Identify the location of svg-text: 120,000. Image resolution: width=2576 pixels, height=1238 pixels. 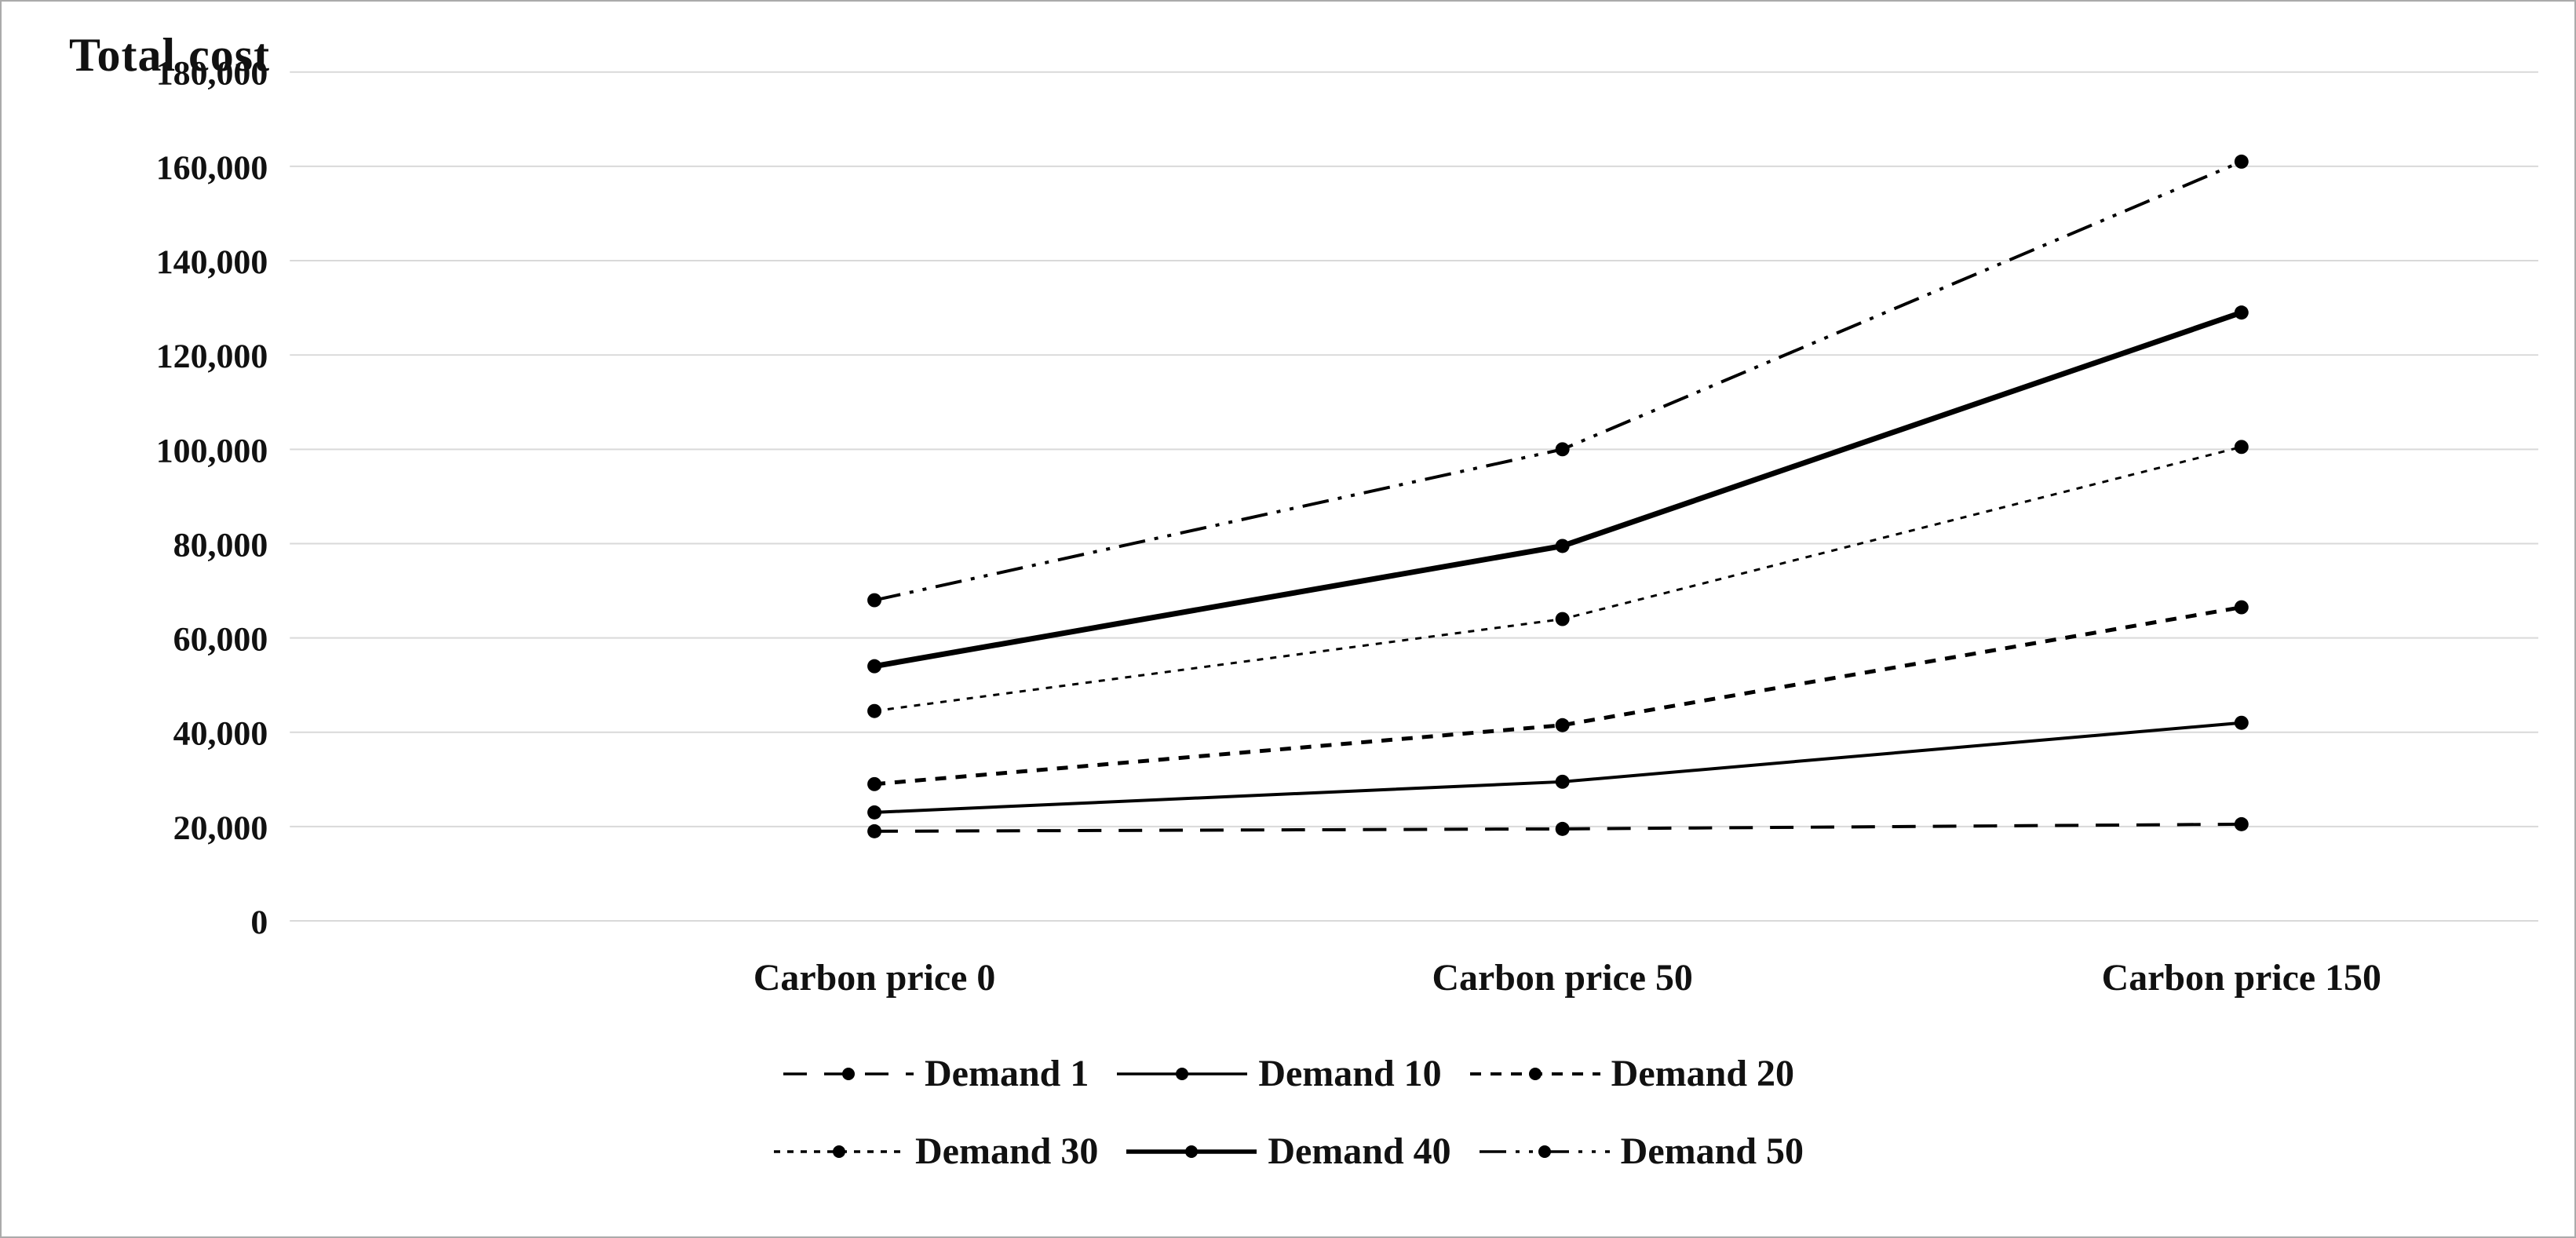
(212, 356).